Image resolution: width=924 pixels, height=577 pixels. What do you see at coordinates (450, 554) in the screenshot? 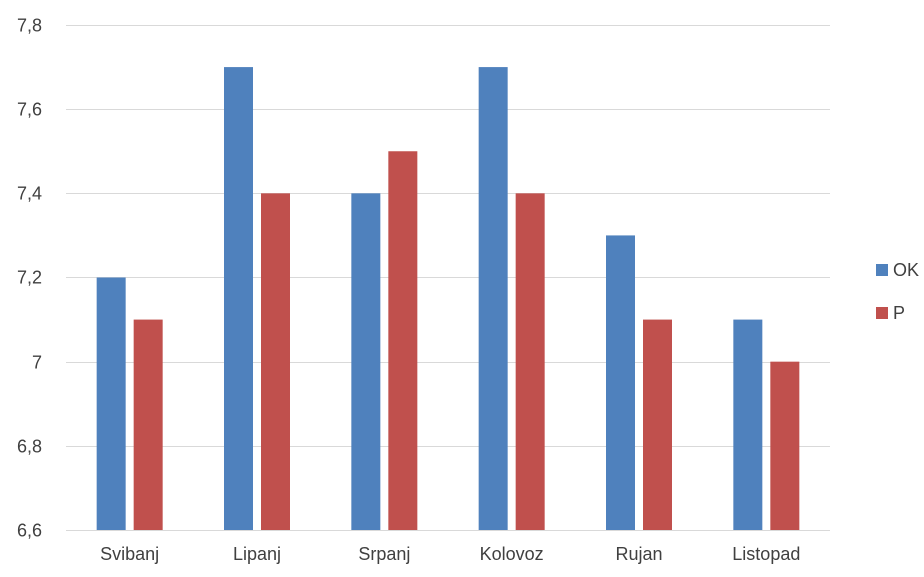
I see `x-axis-ticks: Svibanj Lipanj Srpanj Kolovoz Rujan Listopad` at bounding box center [450, 554].